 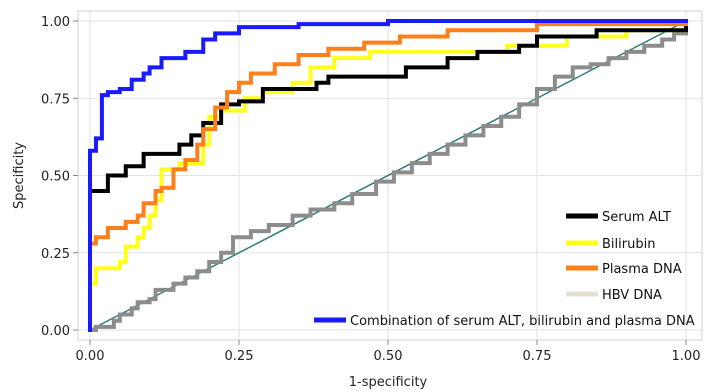 I want to click on x-tick-label: 0.00, so click(x=90, y=356).